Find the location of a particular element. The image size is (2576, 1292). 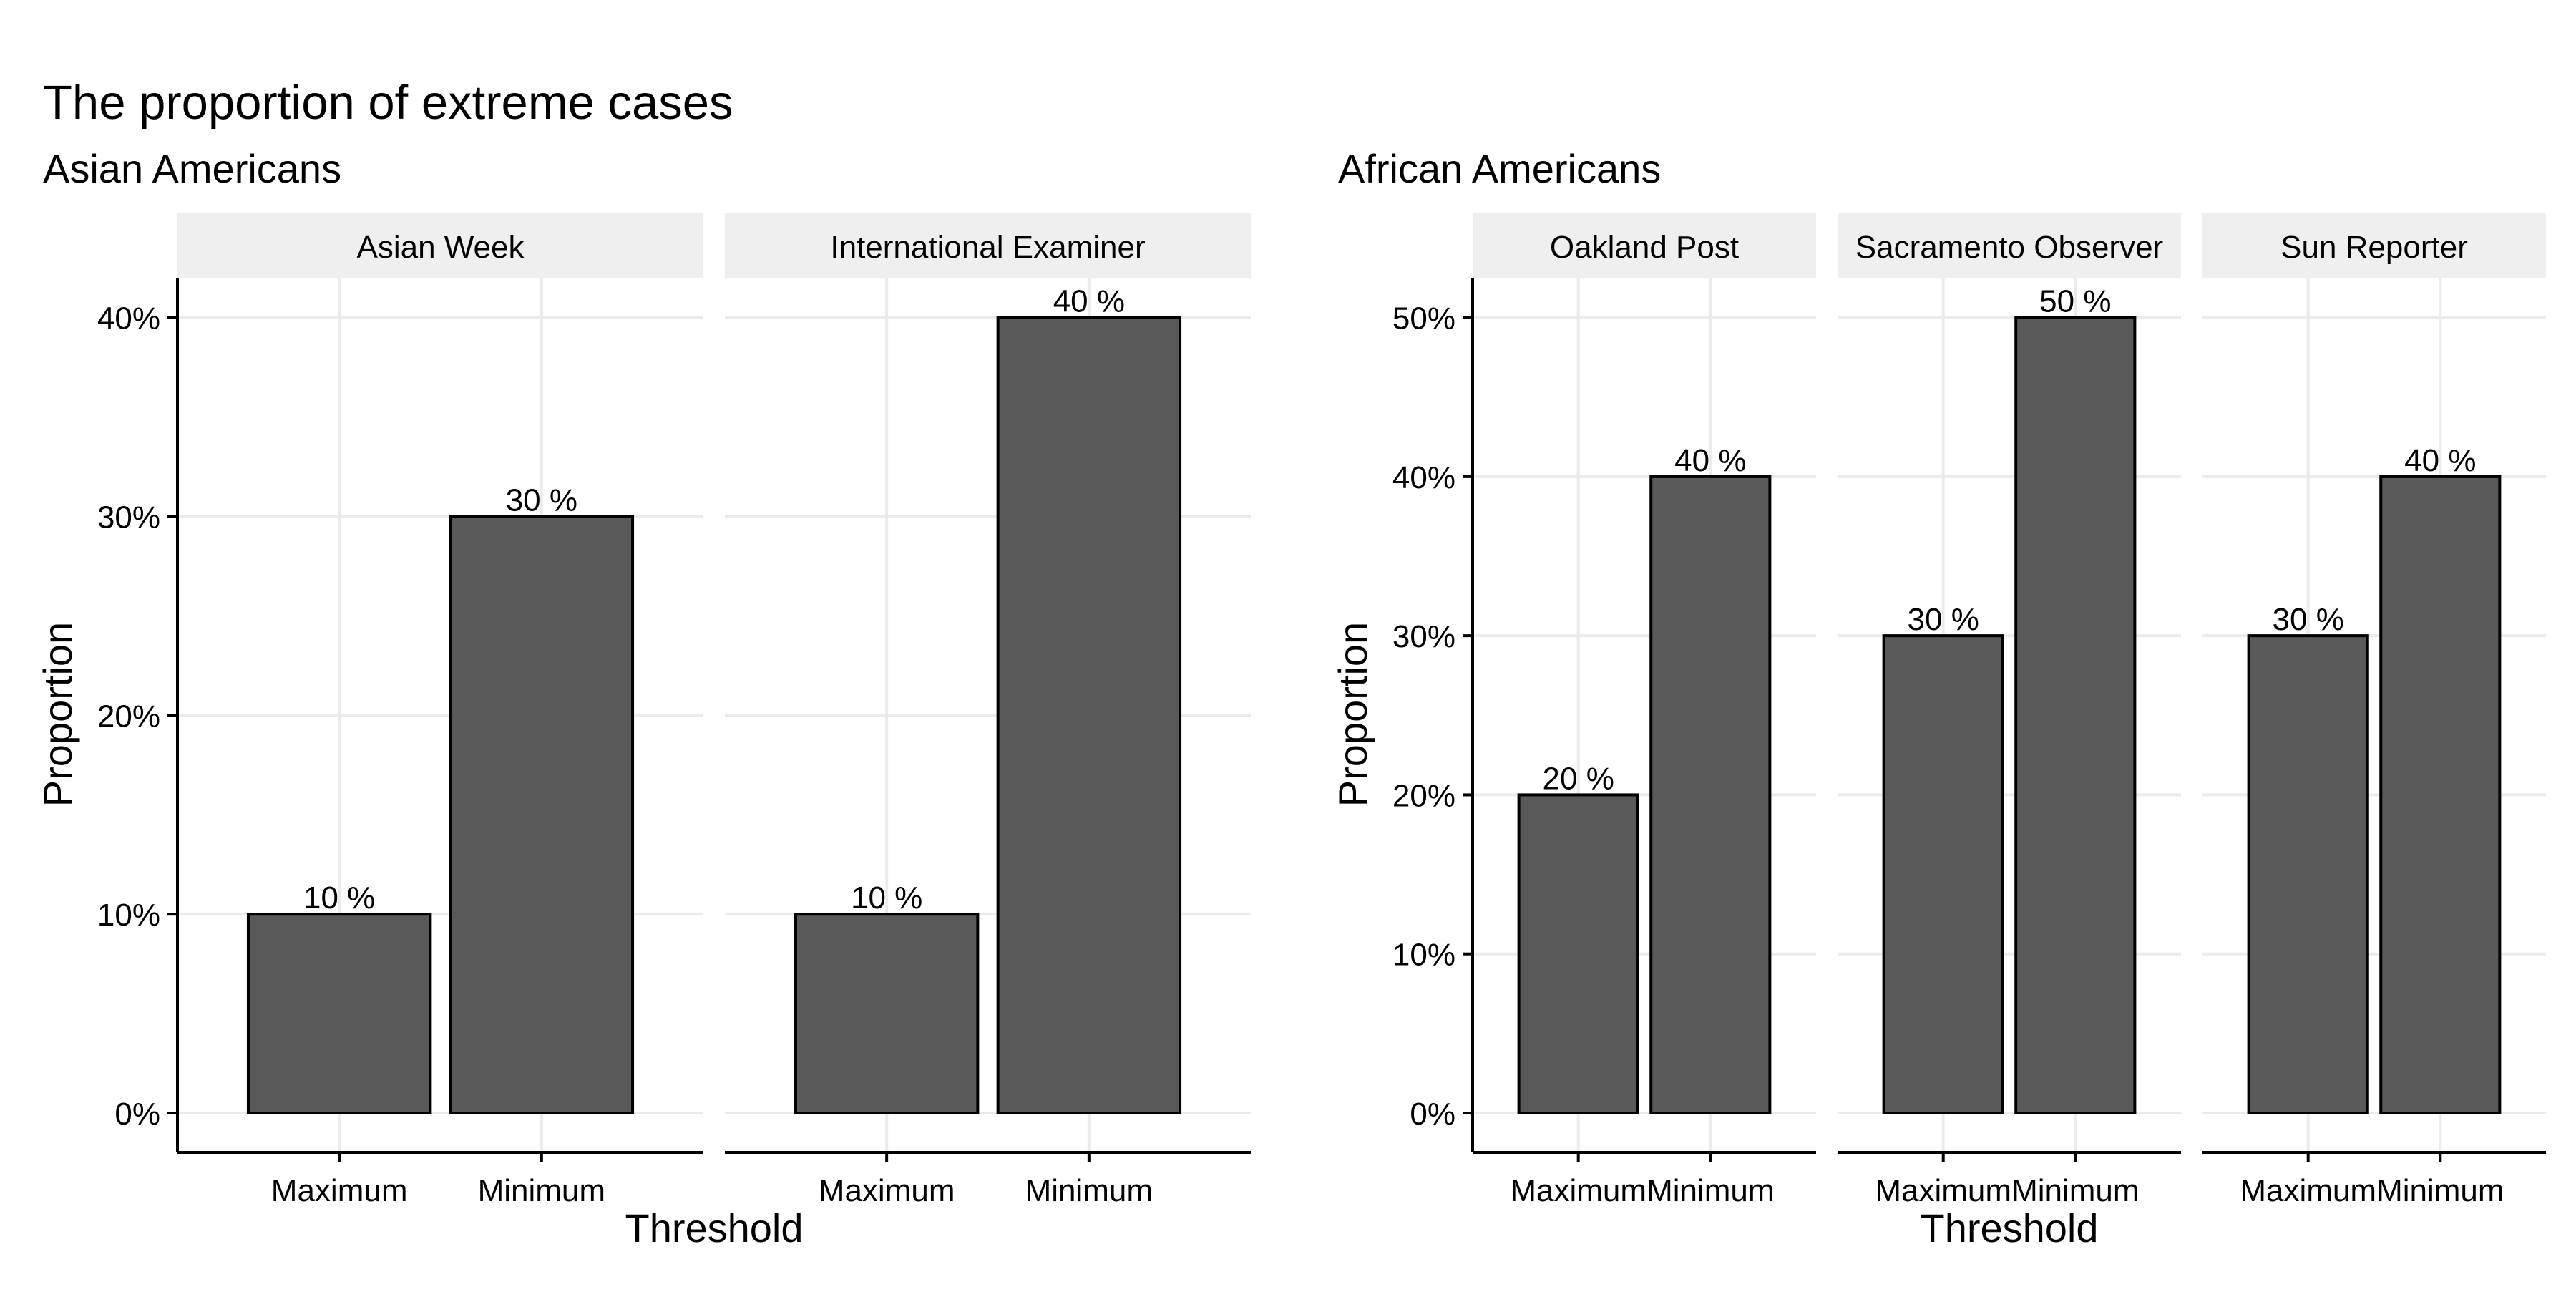

facet-strip-label: Asian Week is located at coordinates (441, 247).